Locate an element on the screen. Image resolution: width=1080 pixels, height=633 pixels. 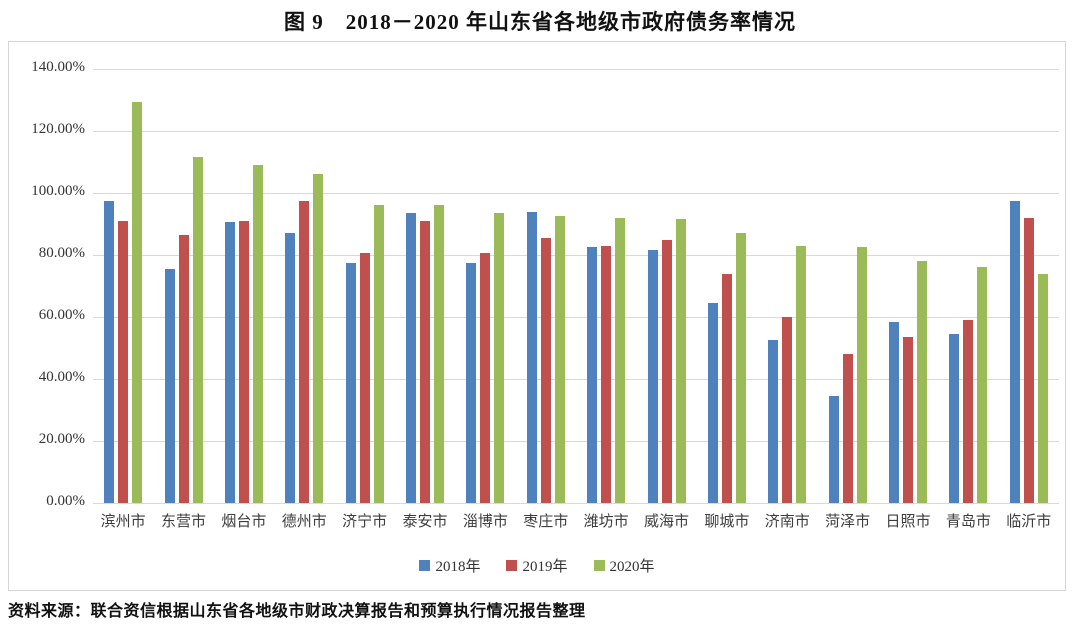
bar-group-临沂市 is located at coordinates (1029, 286).